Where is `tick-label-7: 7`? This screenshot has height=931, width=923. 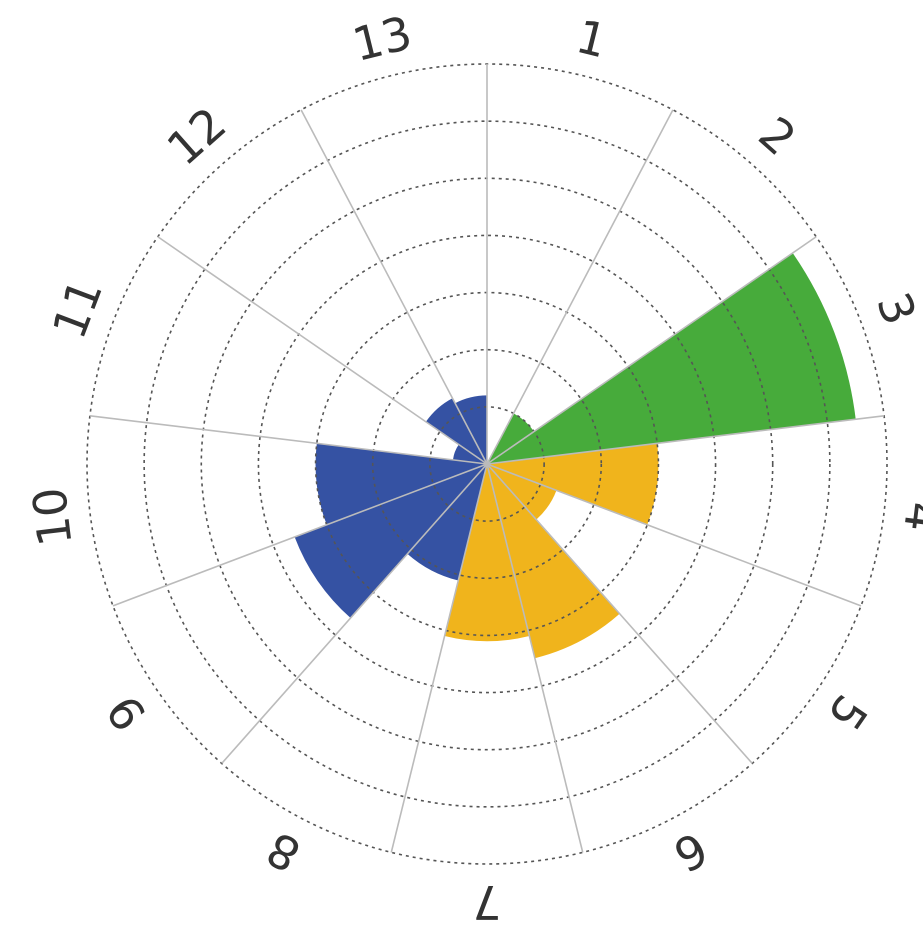
tick-label-7: 7 is located at coordinates (486, 902).